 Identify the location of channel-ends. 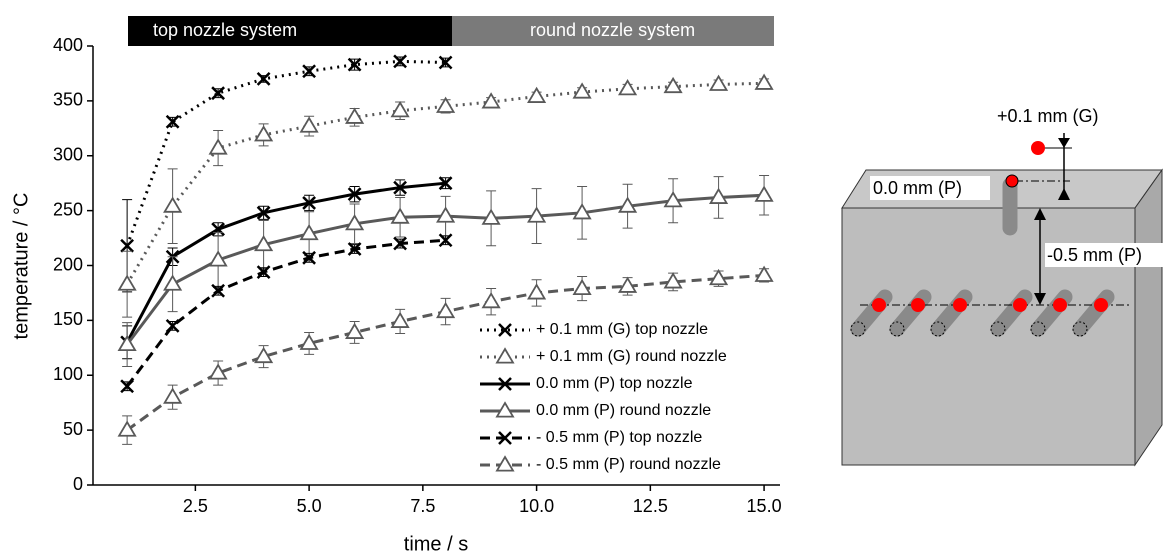
(969, 329).